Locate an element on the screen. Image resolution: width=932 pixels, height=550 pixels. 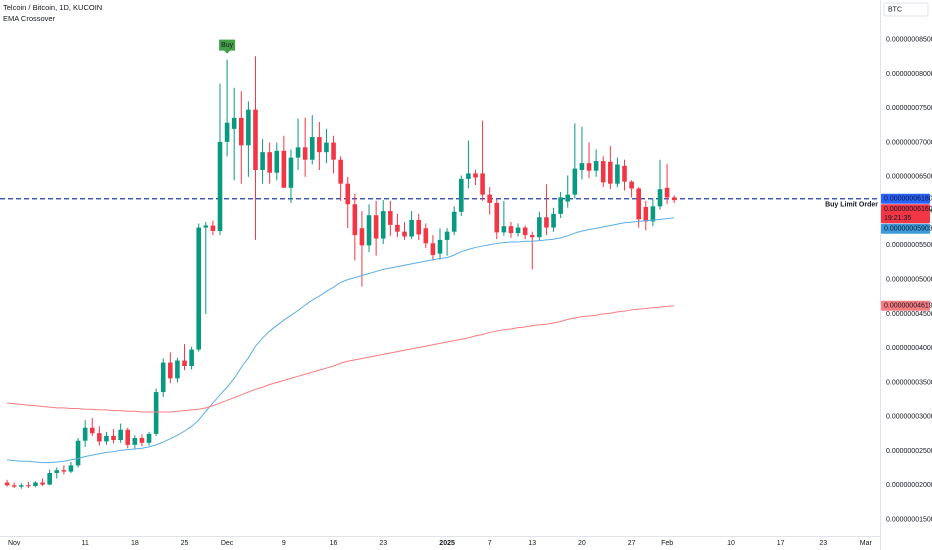
x-tick-label: 20 is located at coordinates (582, 543).